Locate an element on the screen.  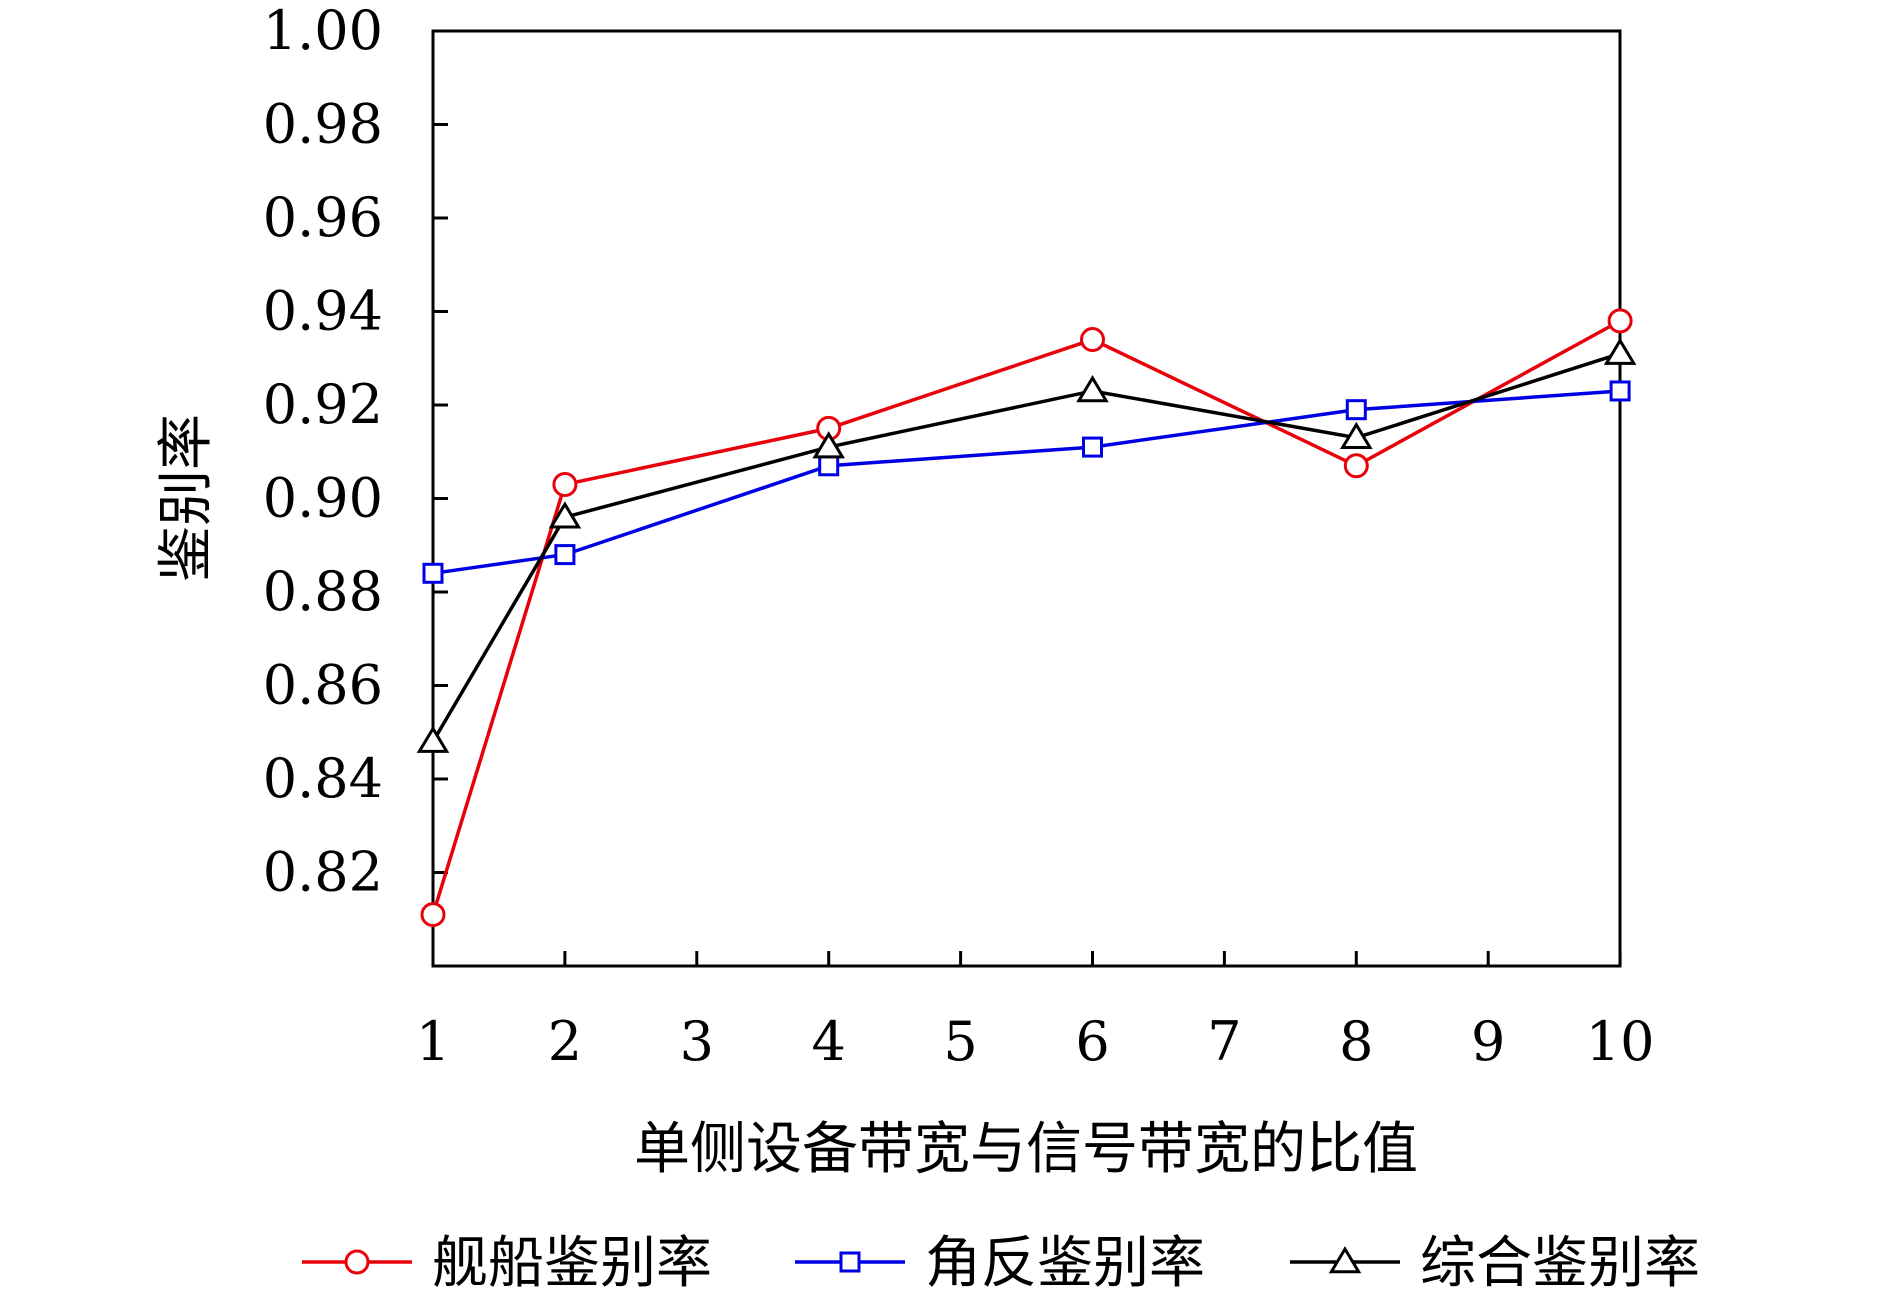
legend-label: 综合鉴别率 is located at coordinates (1560, 1262).